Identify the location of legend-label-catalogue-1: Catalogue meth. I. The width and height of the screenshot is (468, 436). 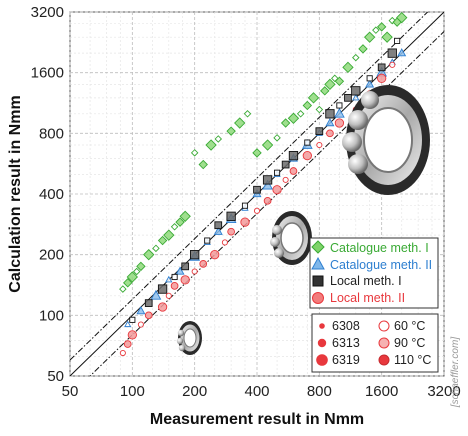
(379, 248).